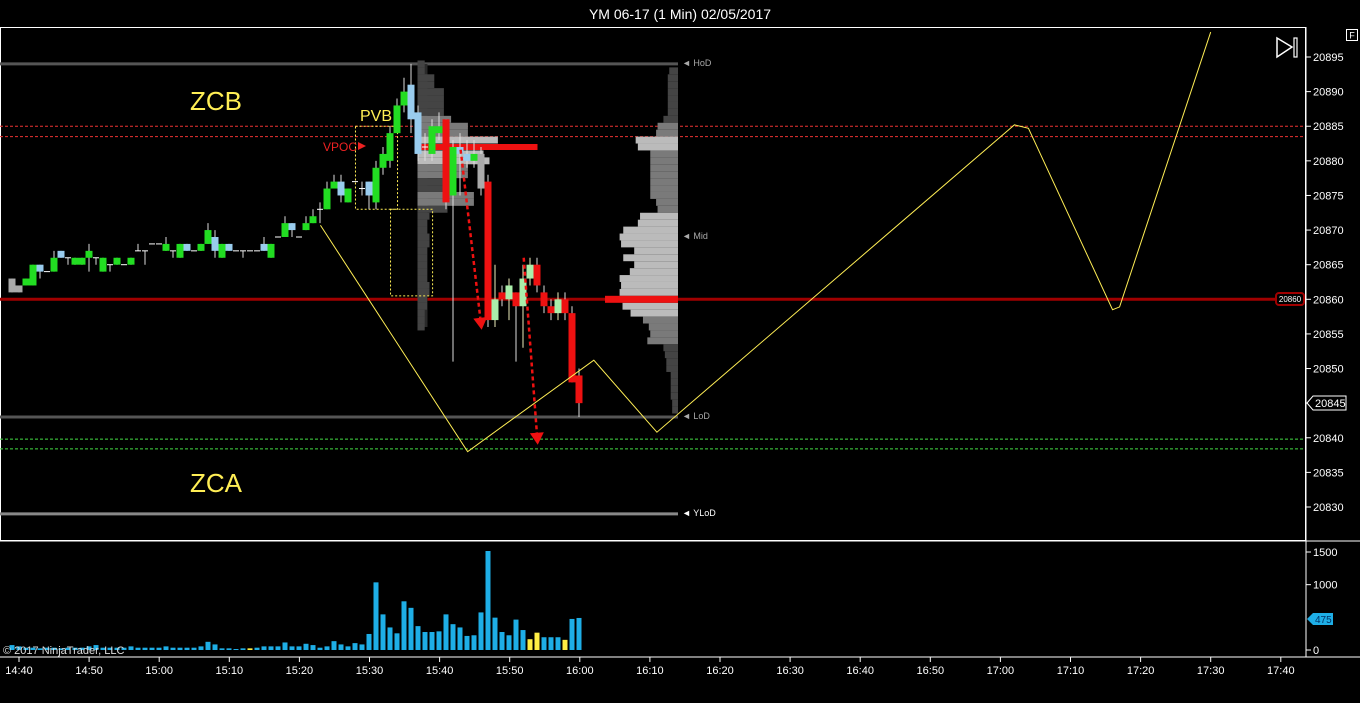  I want to click on f-button: F, so click(1352, 35).